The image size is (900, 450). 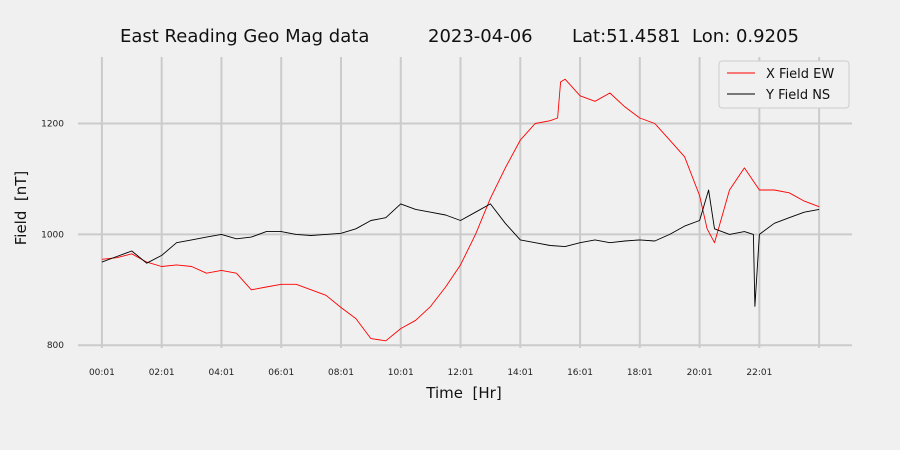 I want to click on y-axis-label: Field [nT], so click(x=21, y=208).